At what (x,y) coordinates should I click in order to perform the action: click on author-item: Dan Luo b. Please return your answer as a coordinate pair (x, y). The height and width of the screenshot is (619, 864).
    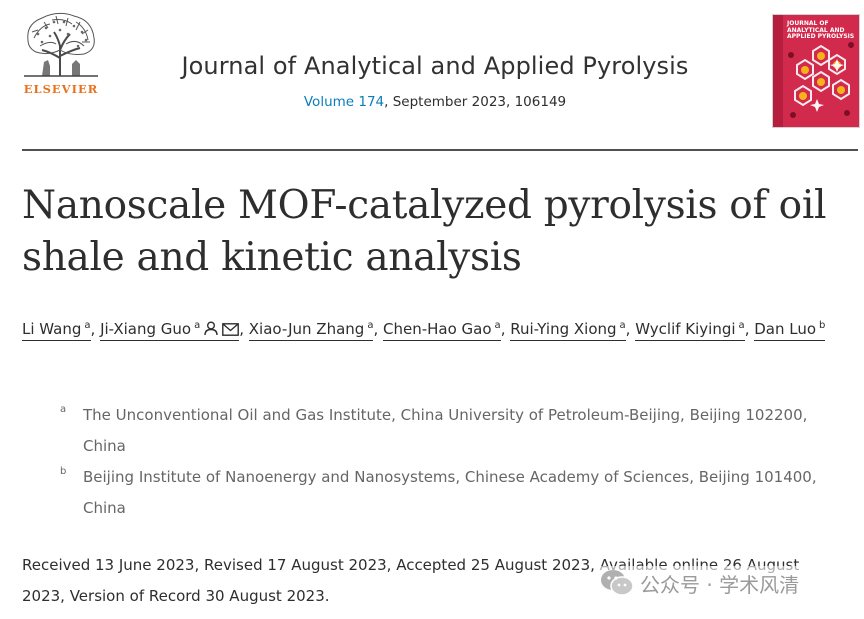
    Looking at the image, I should click on (790, 330).